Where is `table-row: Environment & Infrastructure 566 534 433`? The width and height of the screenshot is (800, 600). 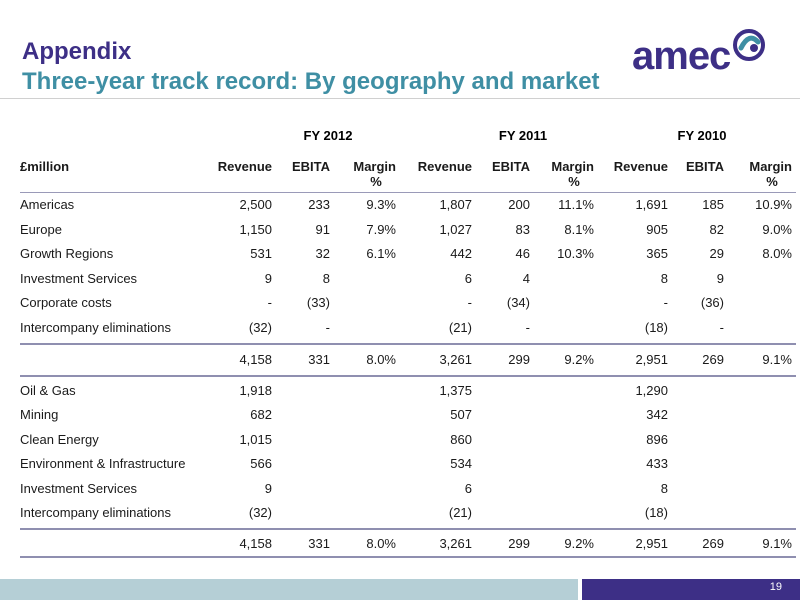 table-row: Environment & Infrastructure 566 534 433 is located at coordinates (408, 464).